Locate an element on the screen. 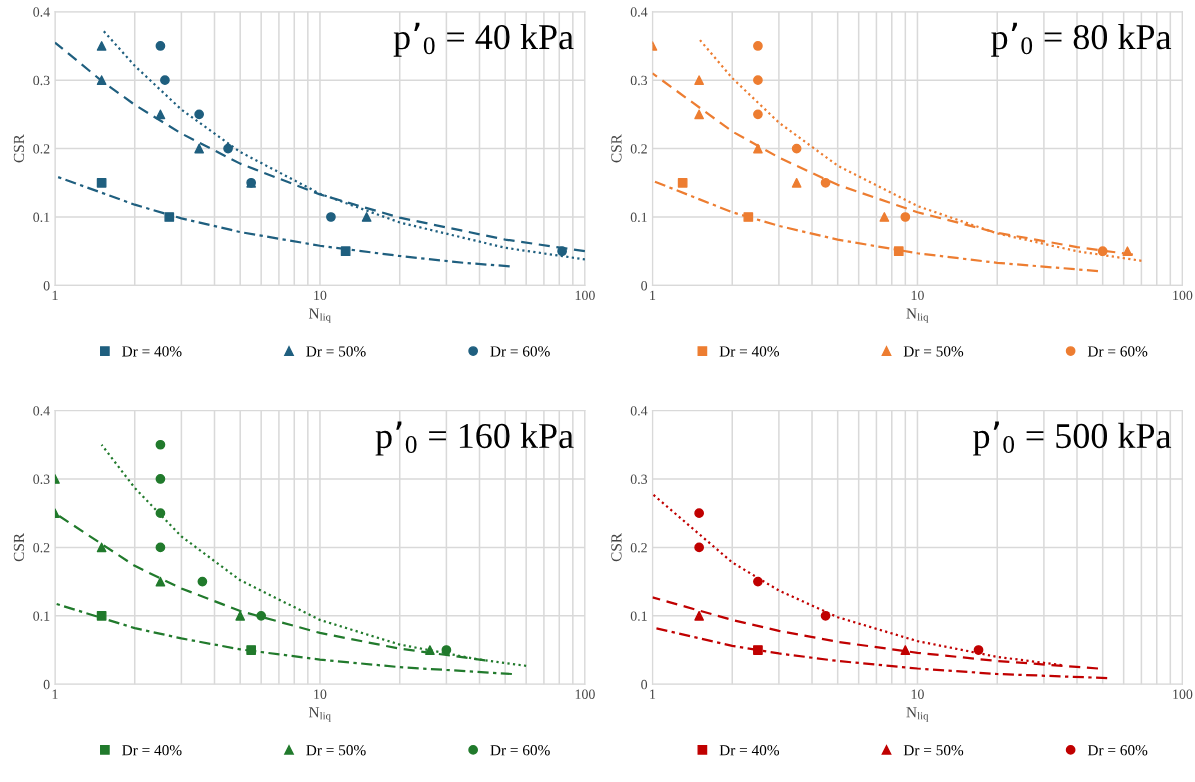 The image size is (1195, 782). chart-title: p’$_{0}$ = 500 kPa is located at coordinates (1072, 438).